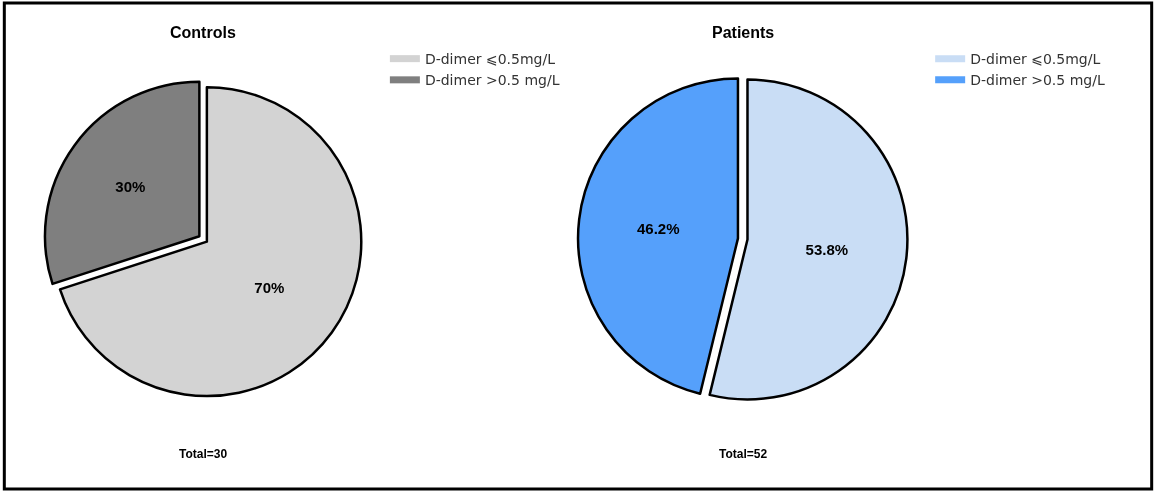  Describe the element at coordinates (269, 287) in the screenshot. I see `data-label: 70%` at that location.